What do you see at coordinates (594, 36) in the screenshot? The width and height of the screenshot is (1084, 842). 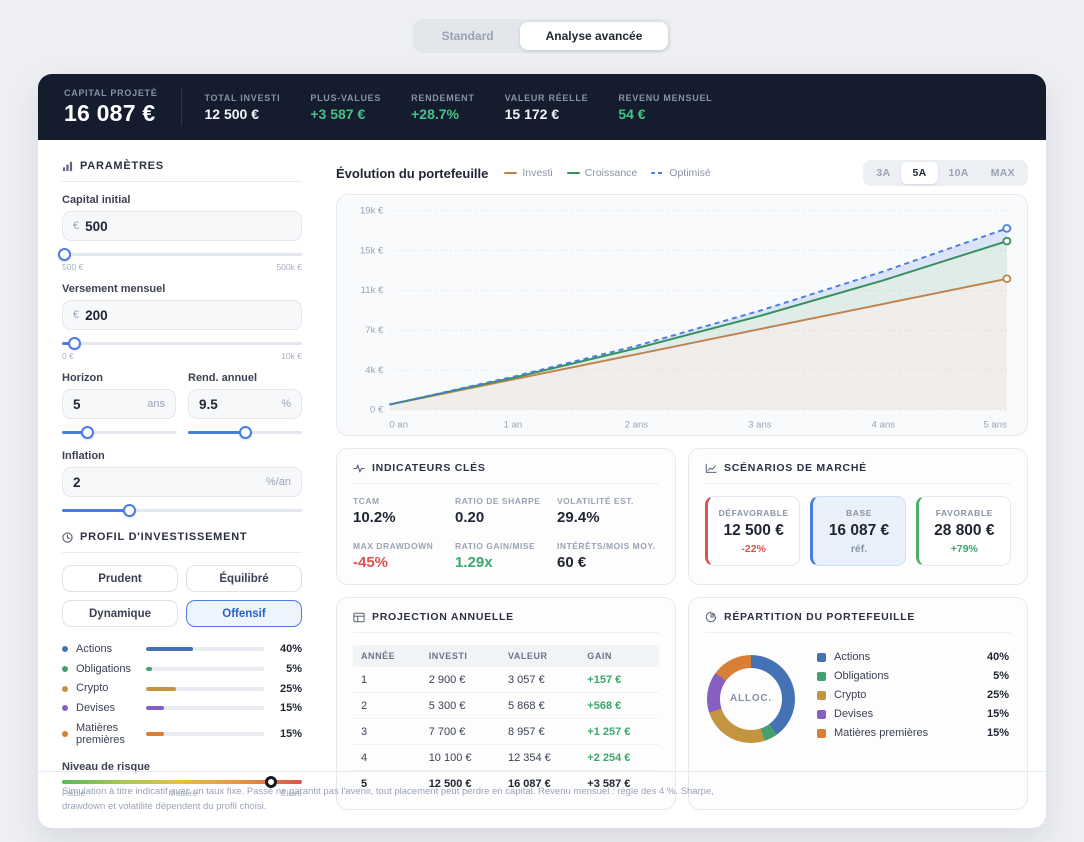 I see `tab-analyse-avancee: Analyse avancée` at bounding box center [594, 36].